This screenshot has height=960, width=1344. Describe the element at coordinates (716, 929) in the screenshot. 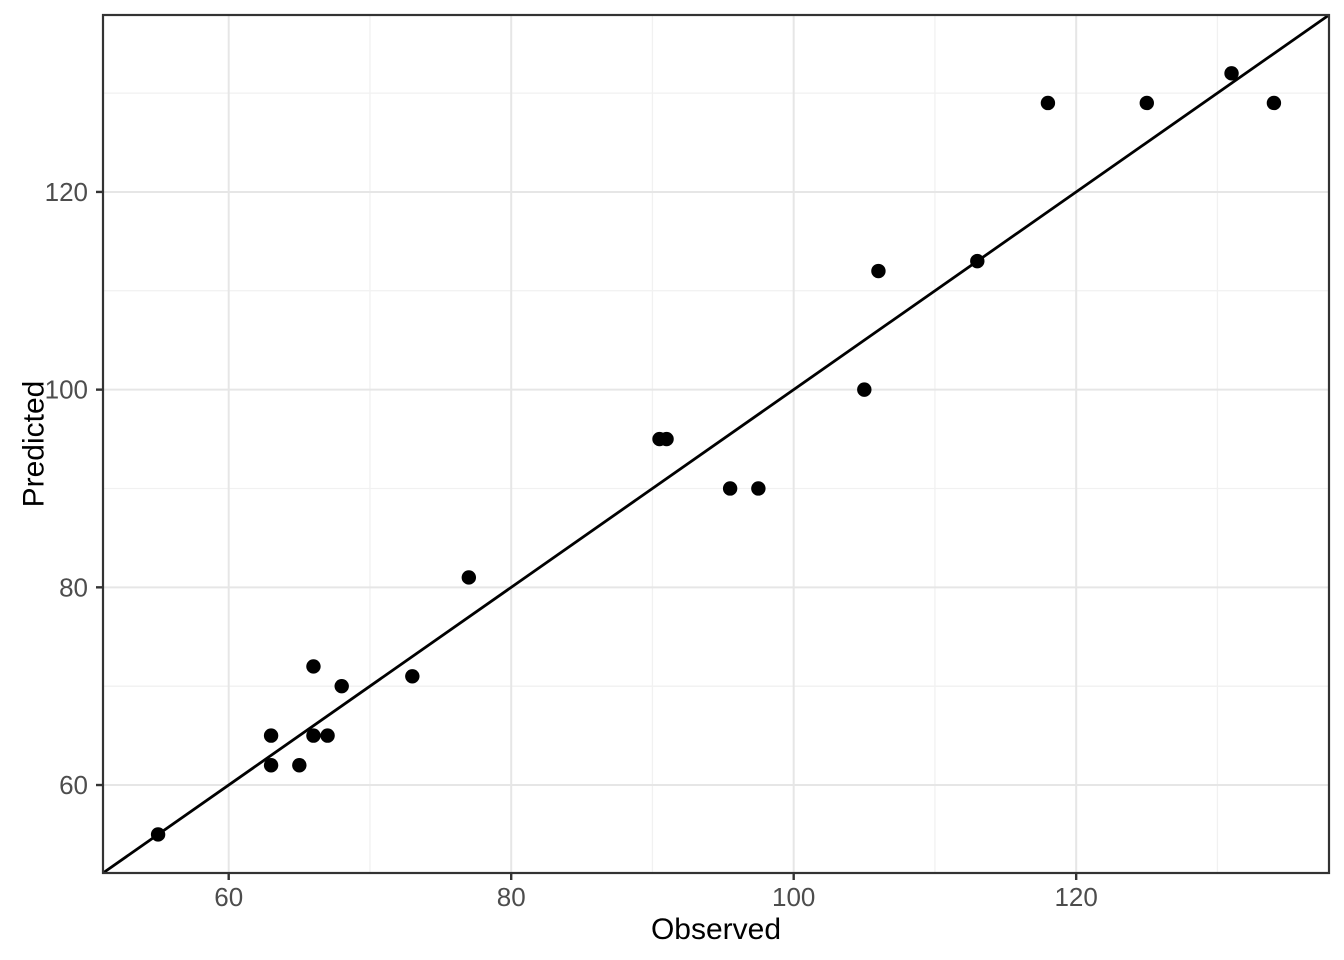

I see `x-axis-title: Observed` at that location.